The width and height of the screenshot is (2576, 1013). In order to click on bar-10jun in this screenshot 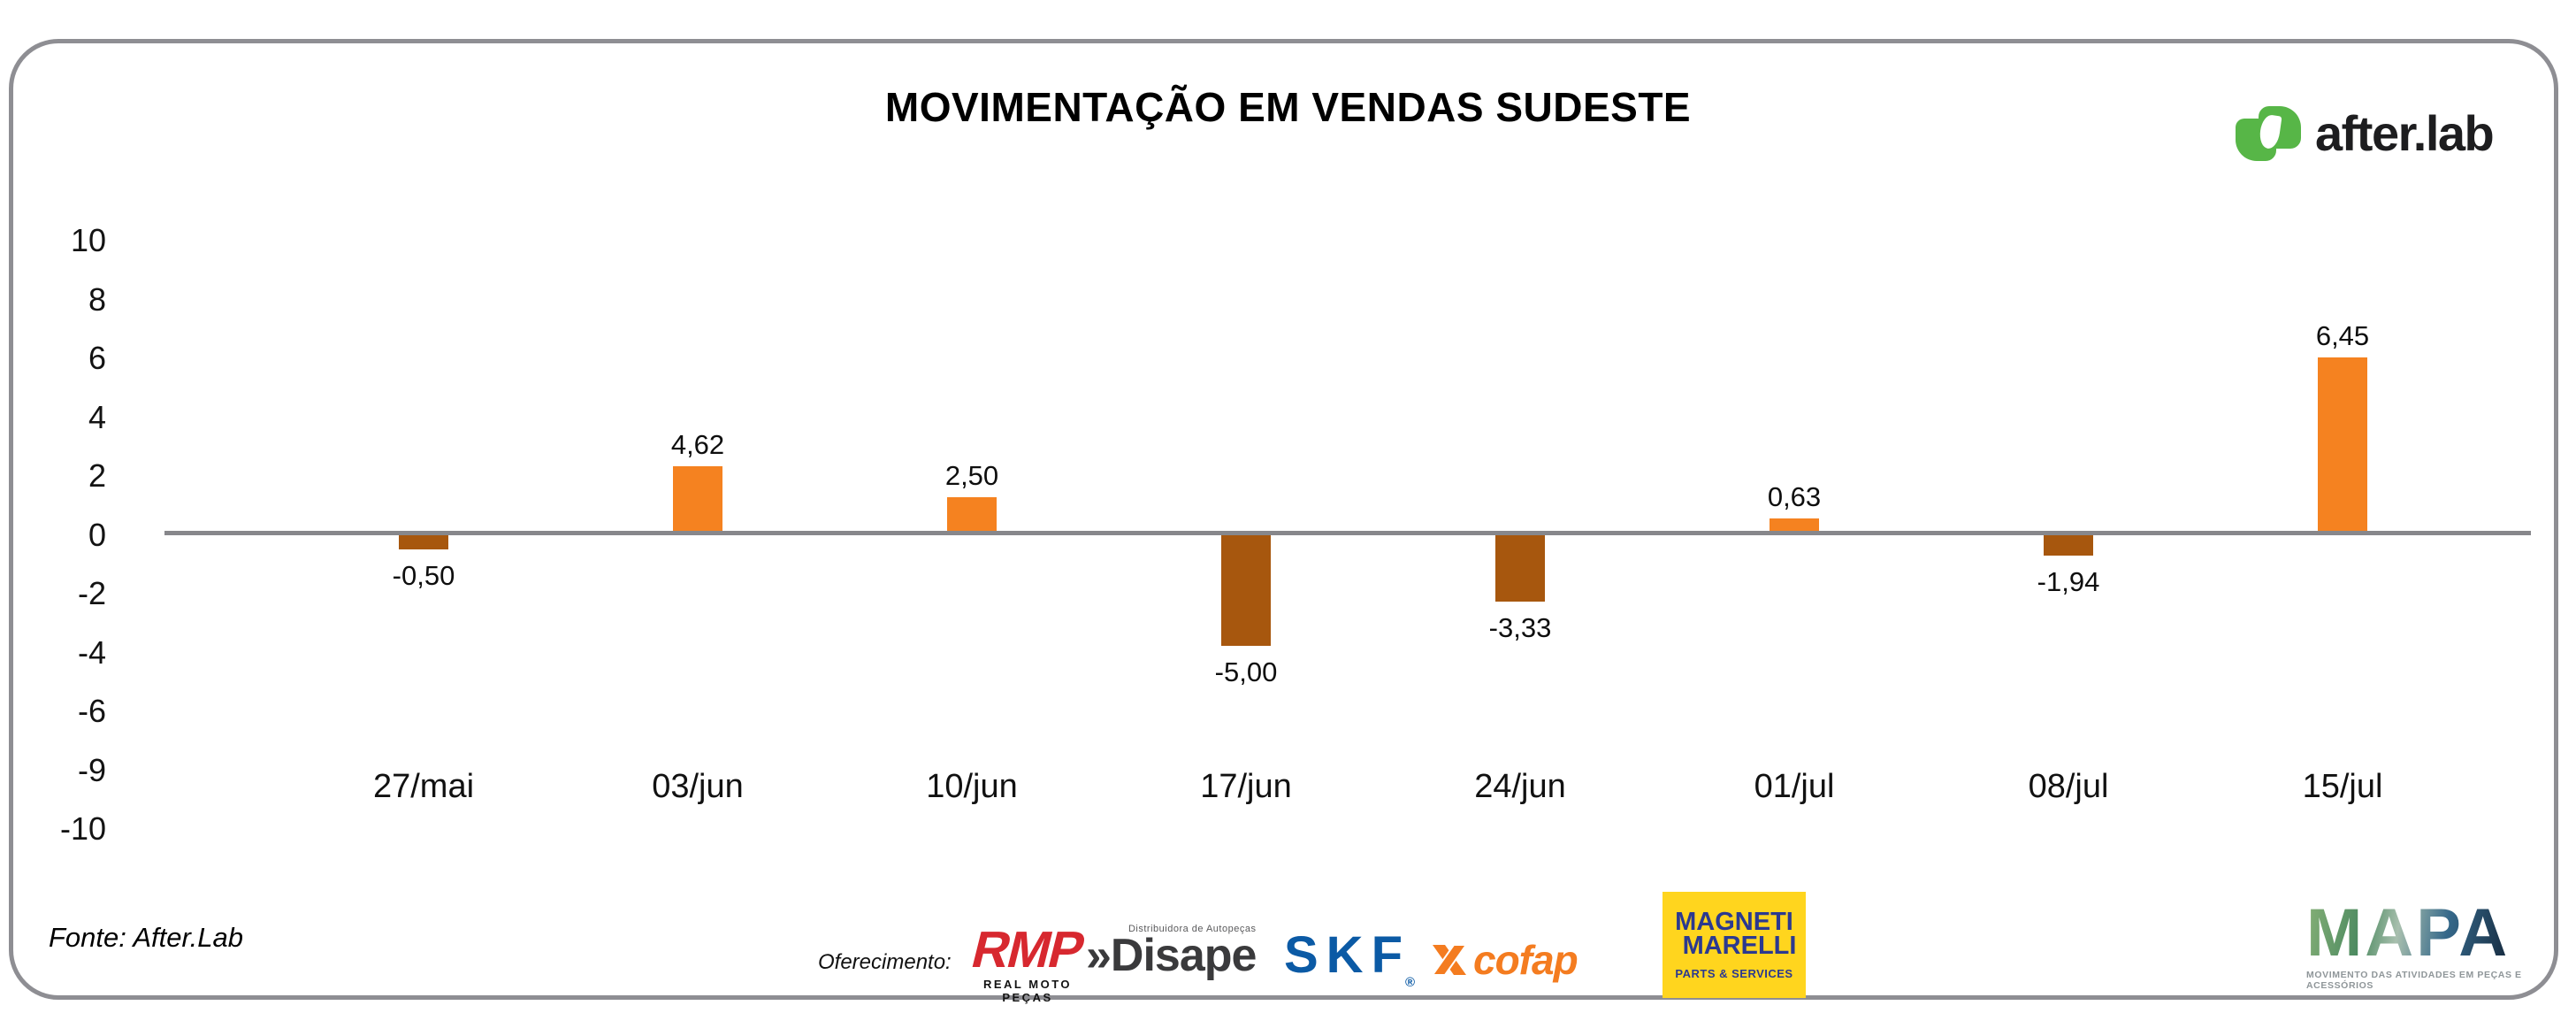, I will do `click(972, 514)`.